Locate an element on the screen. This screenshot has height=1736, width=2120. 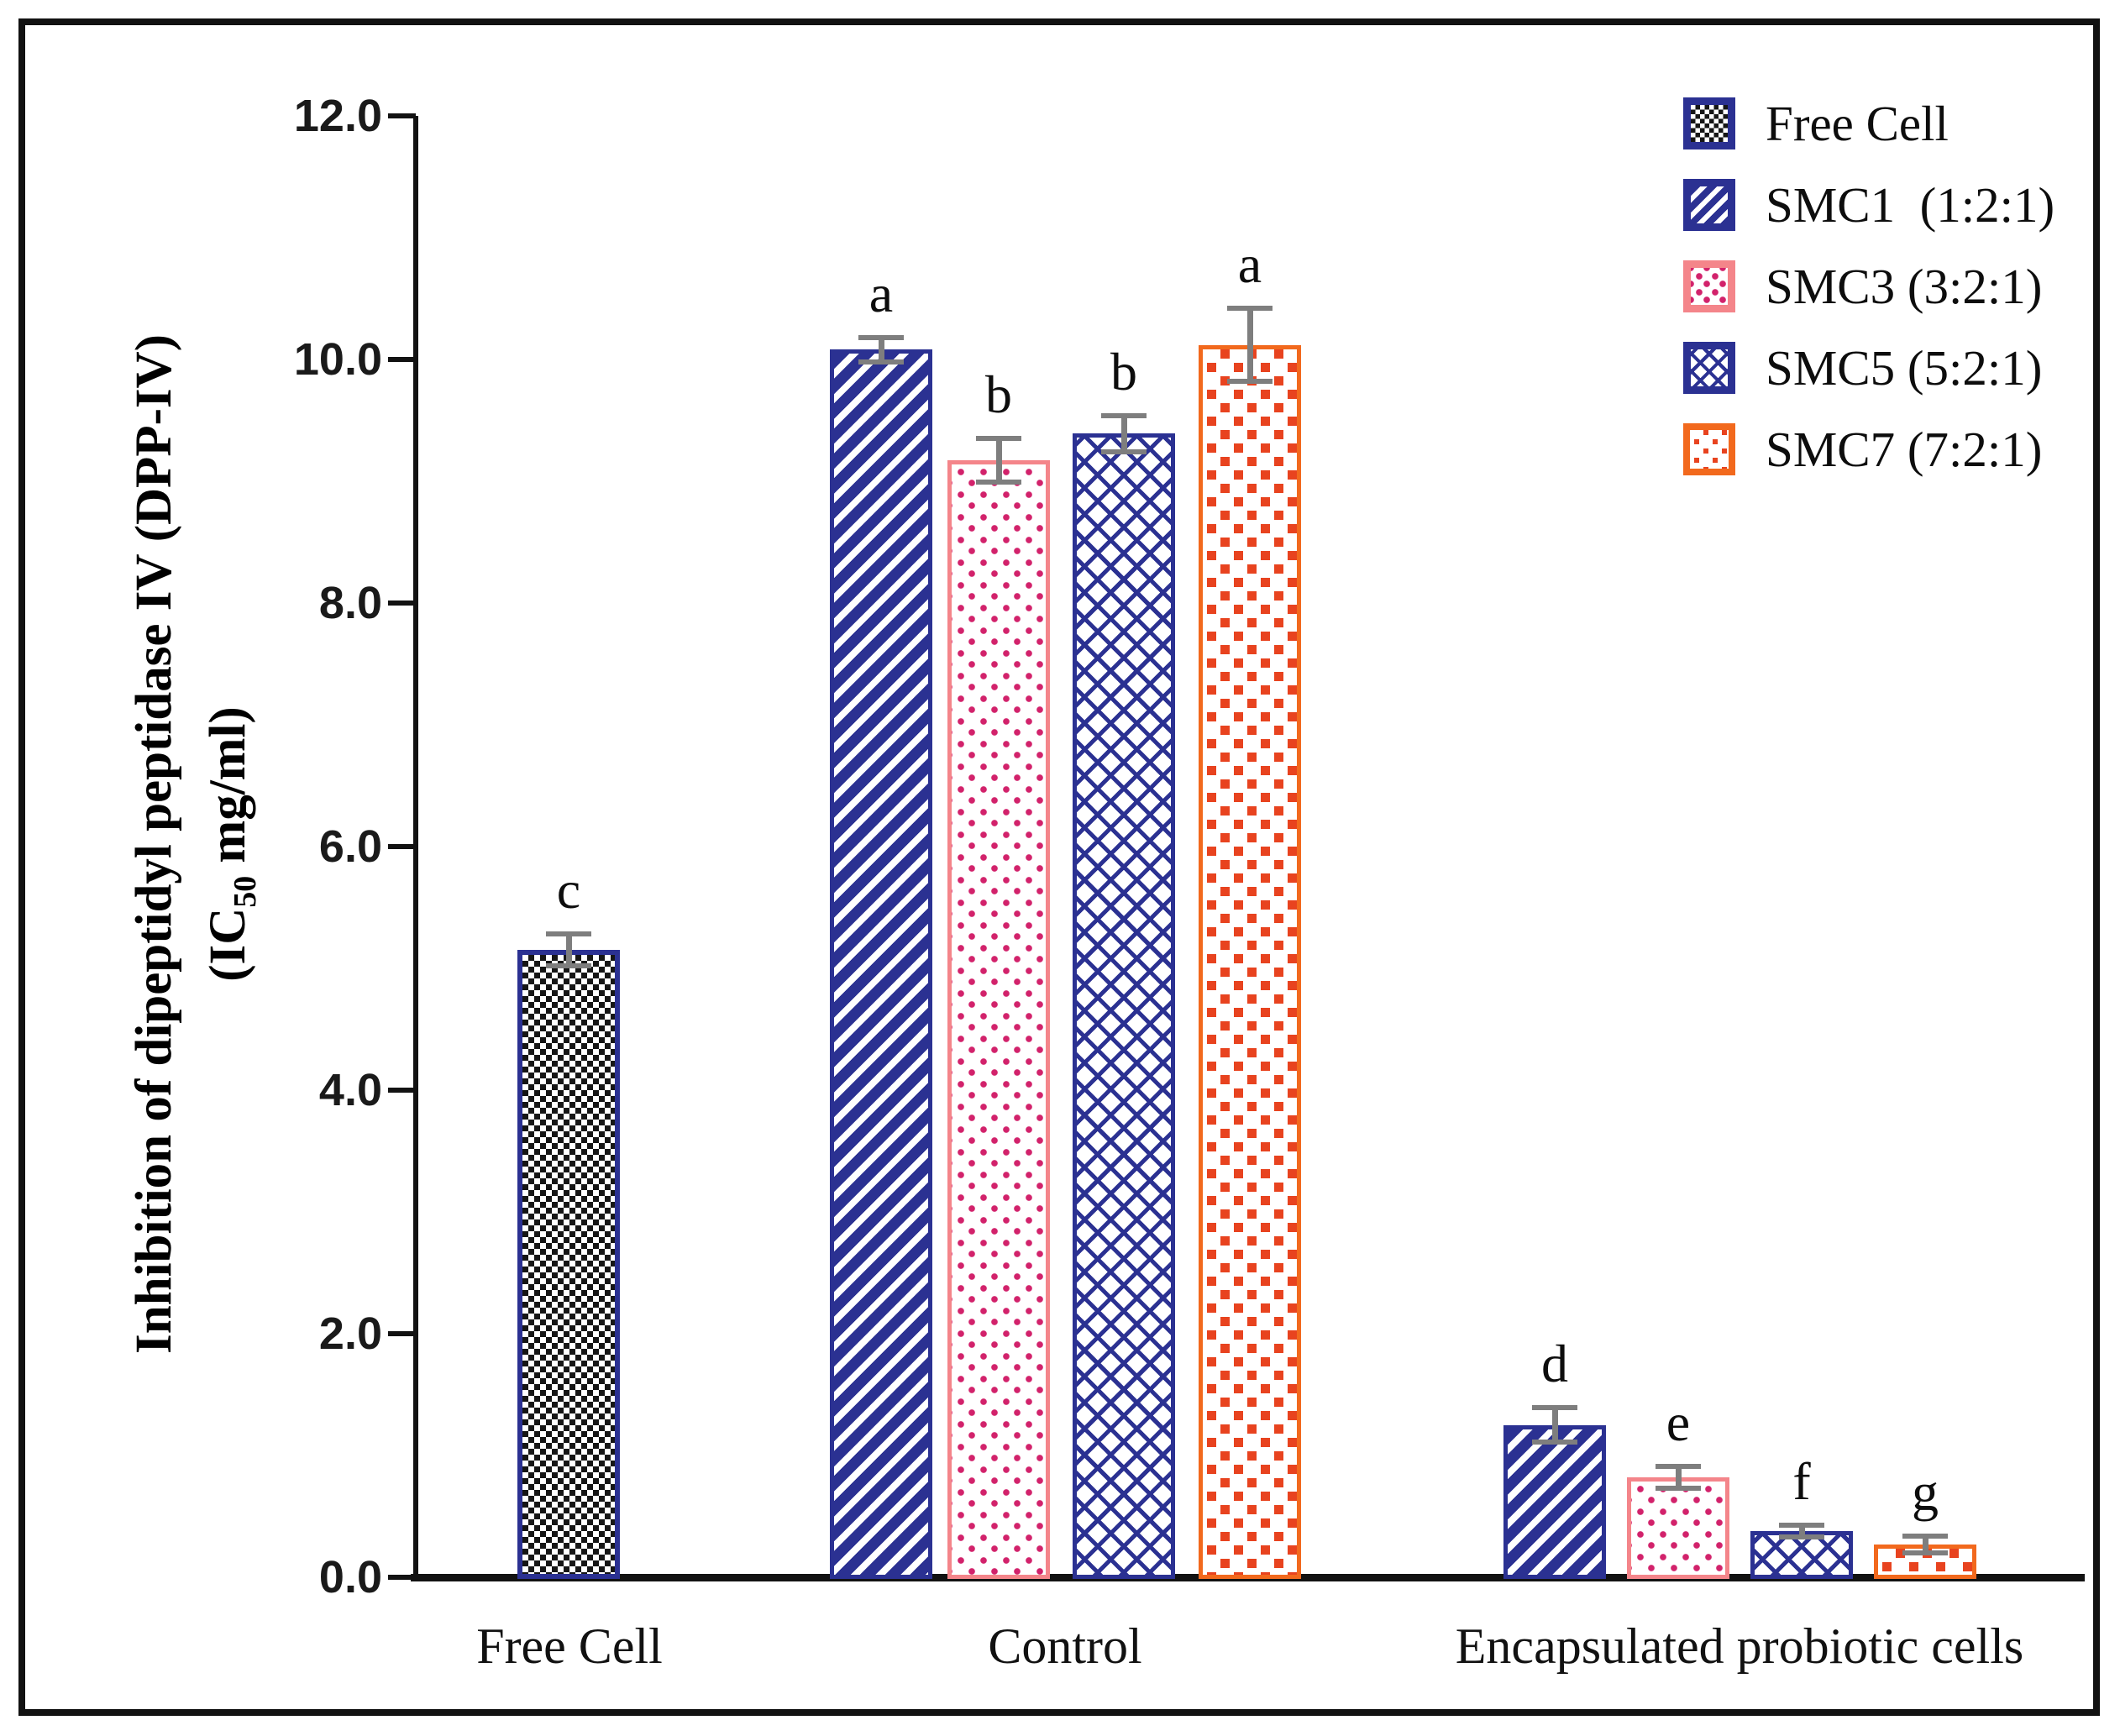
y-tick-label: 12.0 is located at coordinates (337, 116).